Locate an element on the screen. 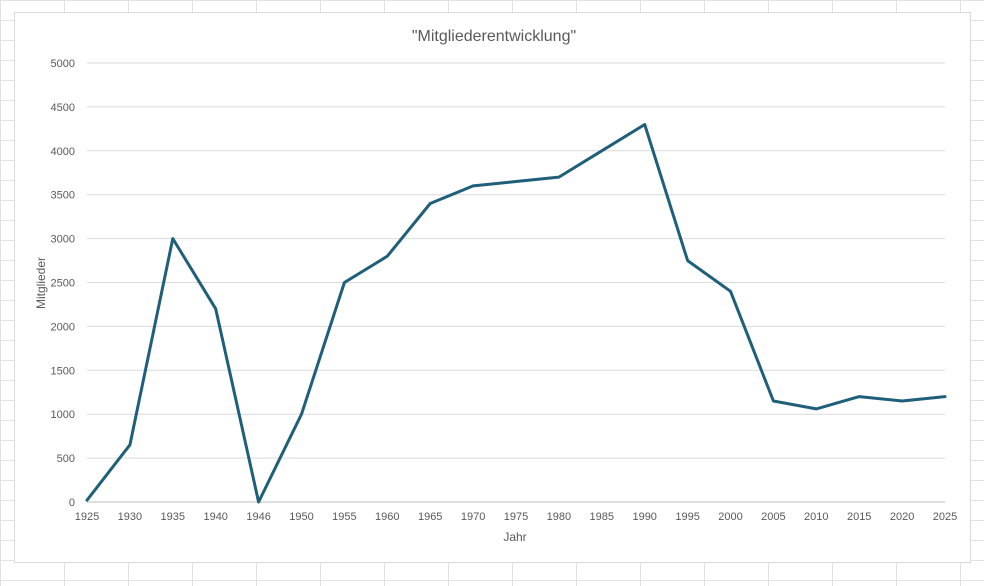 The width and height of the screenshot is (984, 586). y-tick-label: 0 is located at coordinates (72, 503).